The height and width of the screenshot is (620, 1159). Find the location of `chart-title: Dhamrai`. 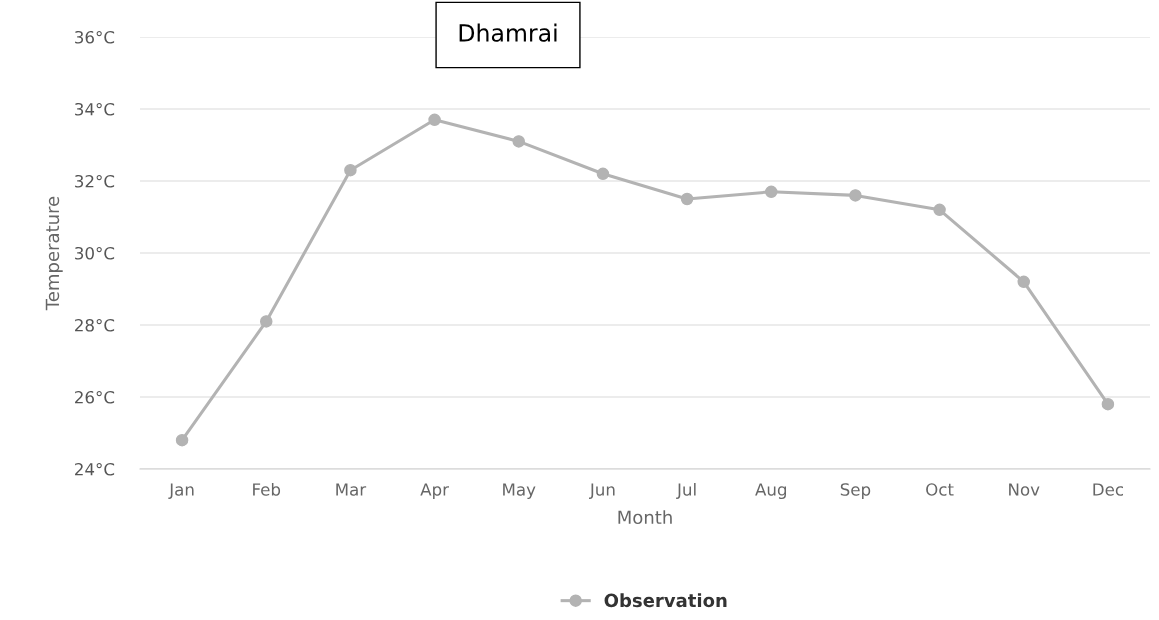

chart-title: Dhamrai is located at coordinates (508, 32).